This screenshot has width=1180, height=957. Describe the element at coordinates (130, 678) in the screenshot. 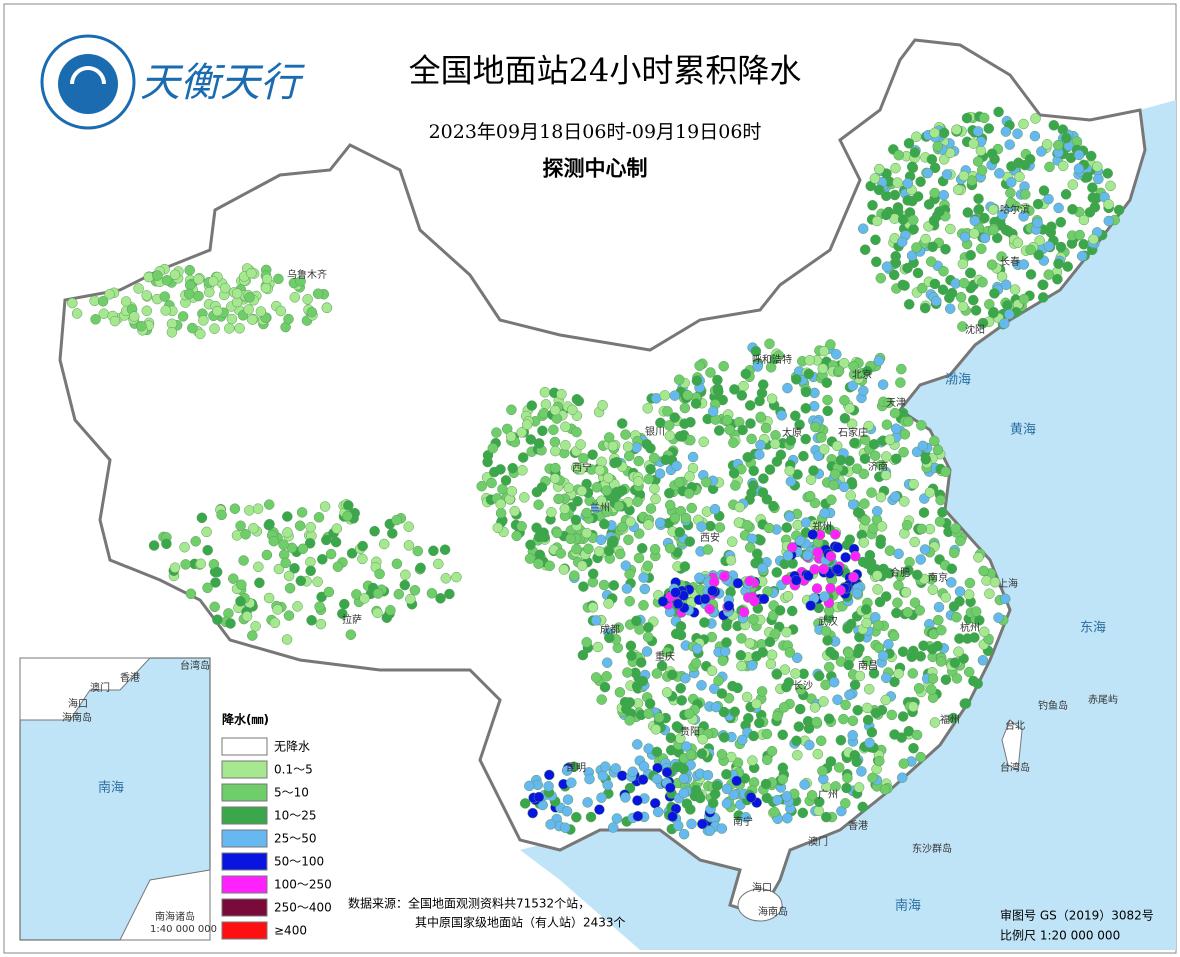

I see `inset-label: 香港` at that location.